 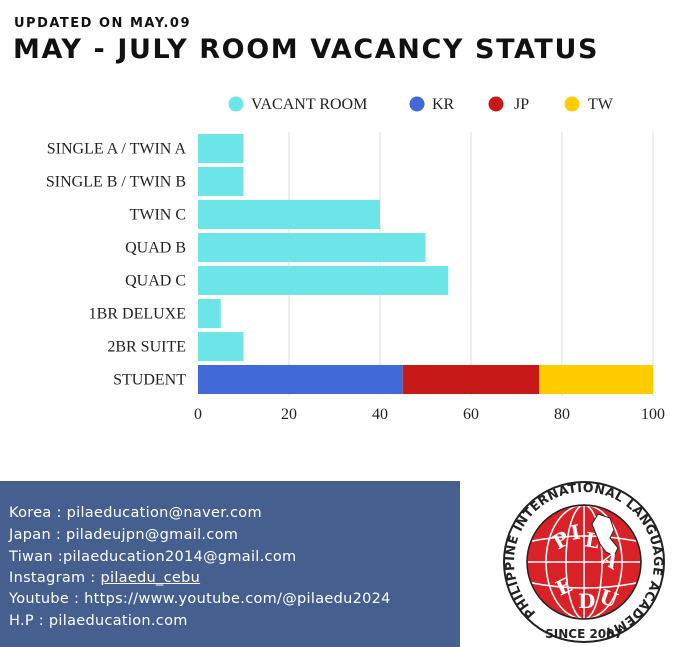 What do you see at coordinates (38, 513) in the screenshot?
I see `contact-label: Korea :` at bounding box center [38, 513].